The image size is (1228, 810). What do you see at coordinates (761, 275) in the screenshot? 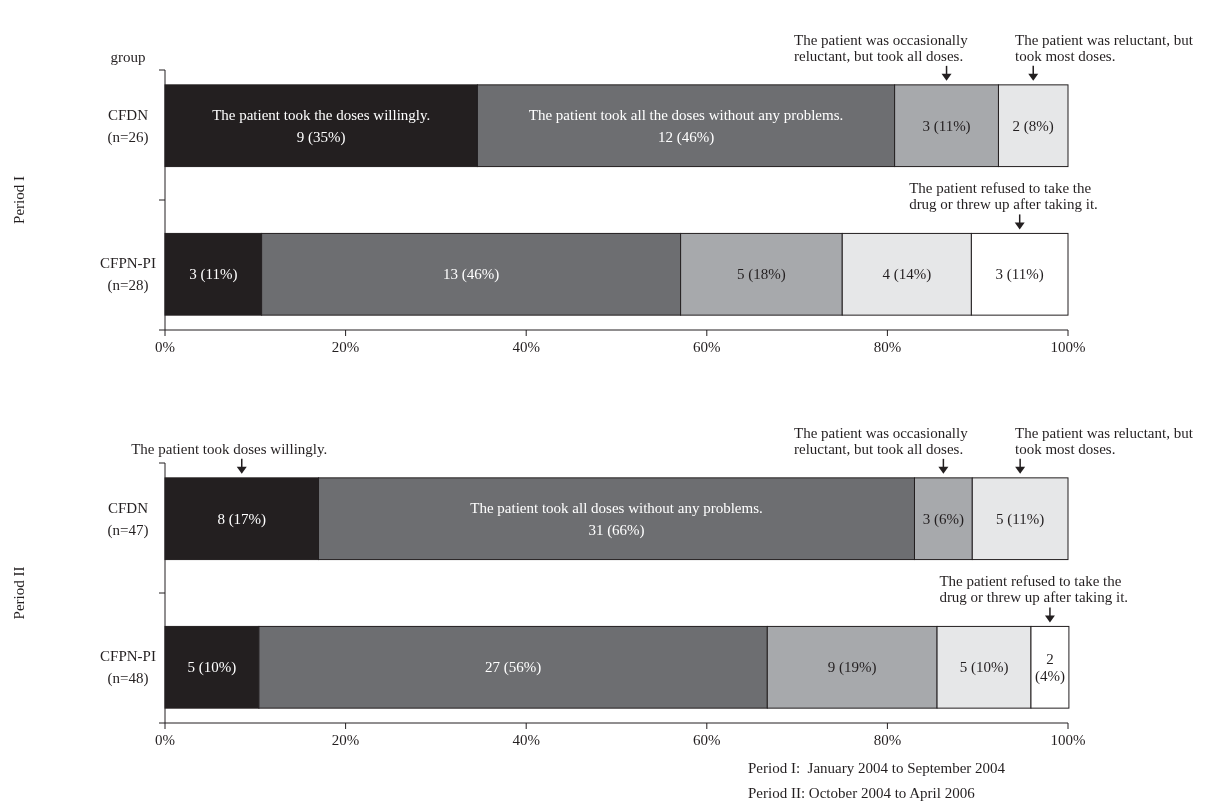
I see `data-label: 5 (18%)` at bounding box center [761, 275].